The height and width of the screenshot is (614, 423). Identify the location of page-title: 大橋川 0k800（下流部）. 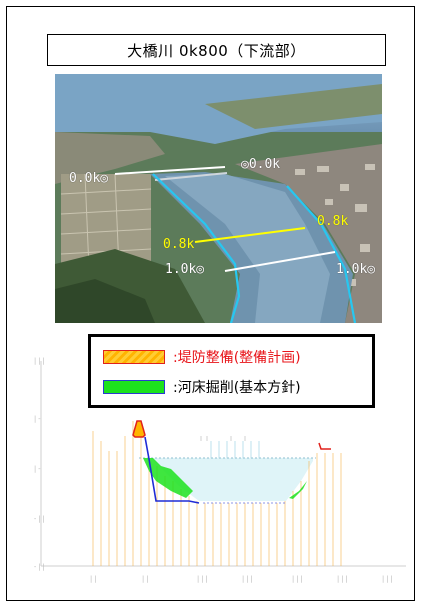
(216, 50).